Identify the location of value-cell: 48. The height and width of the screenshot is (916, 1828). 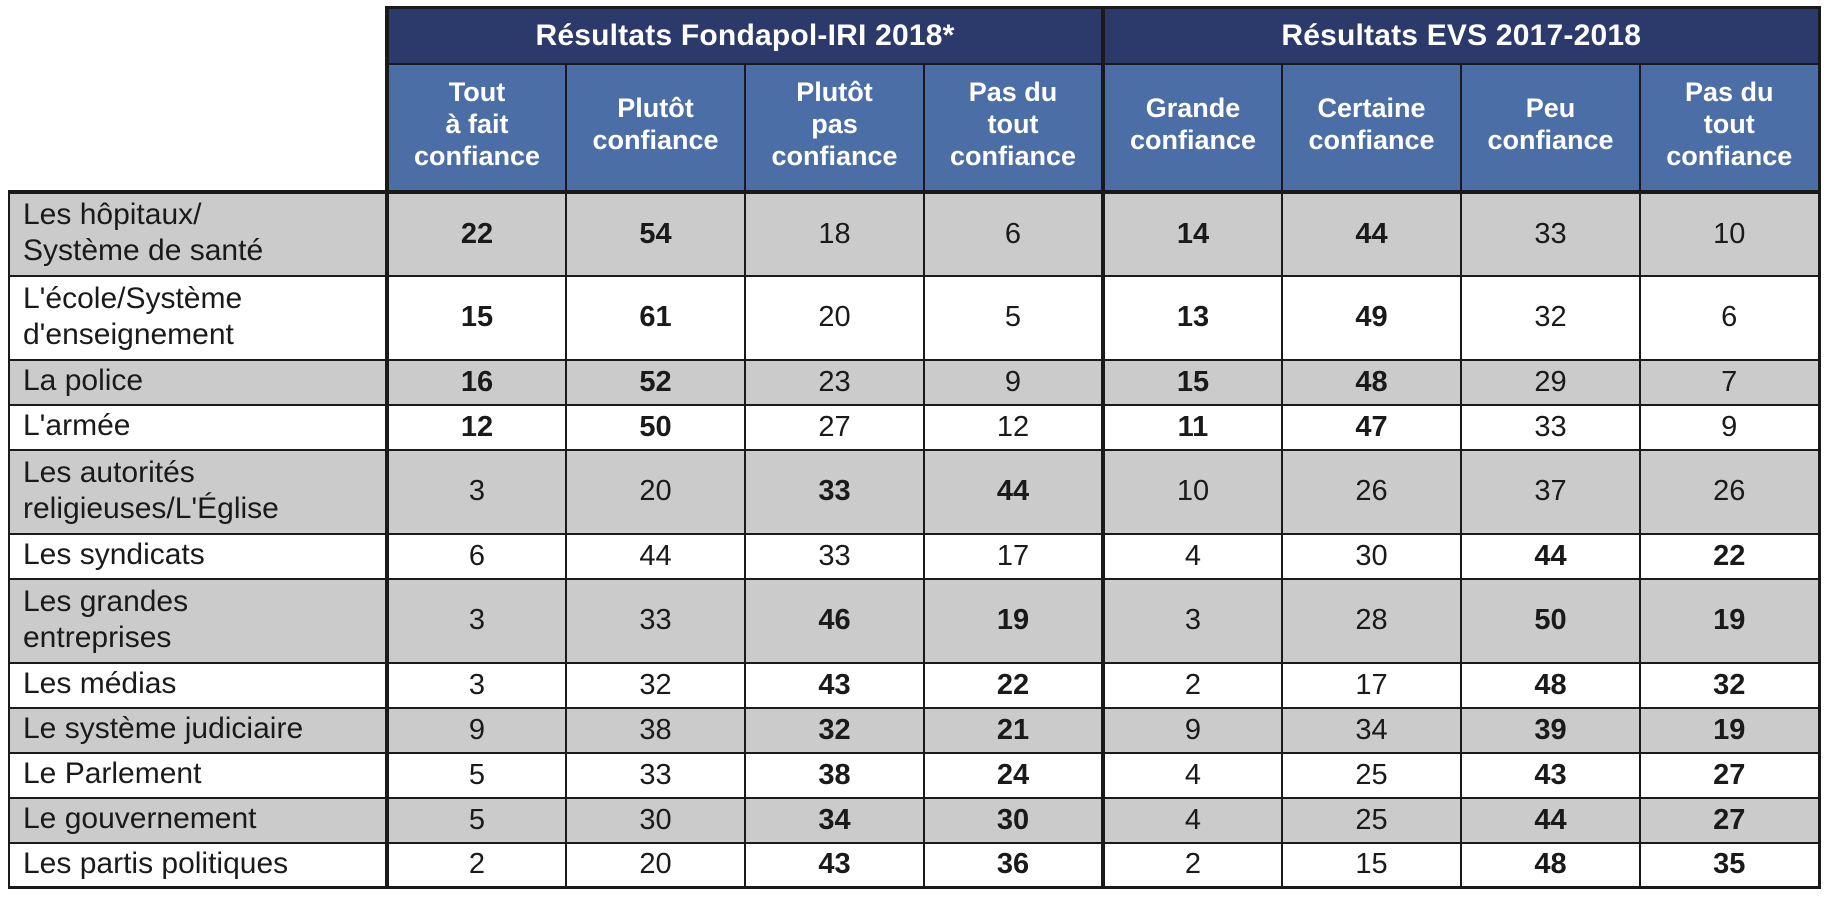
(1550, 865).